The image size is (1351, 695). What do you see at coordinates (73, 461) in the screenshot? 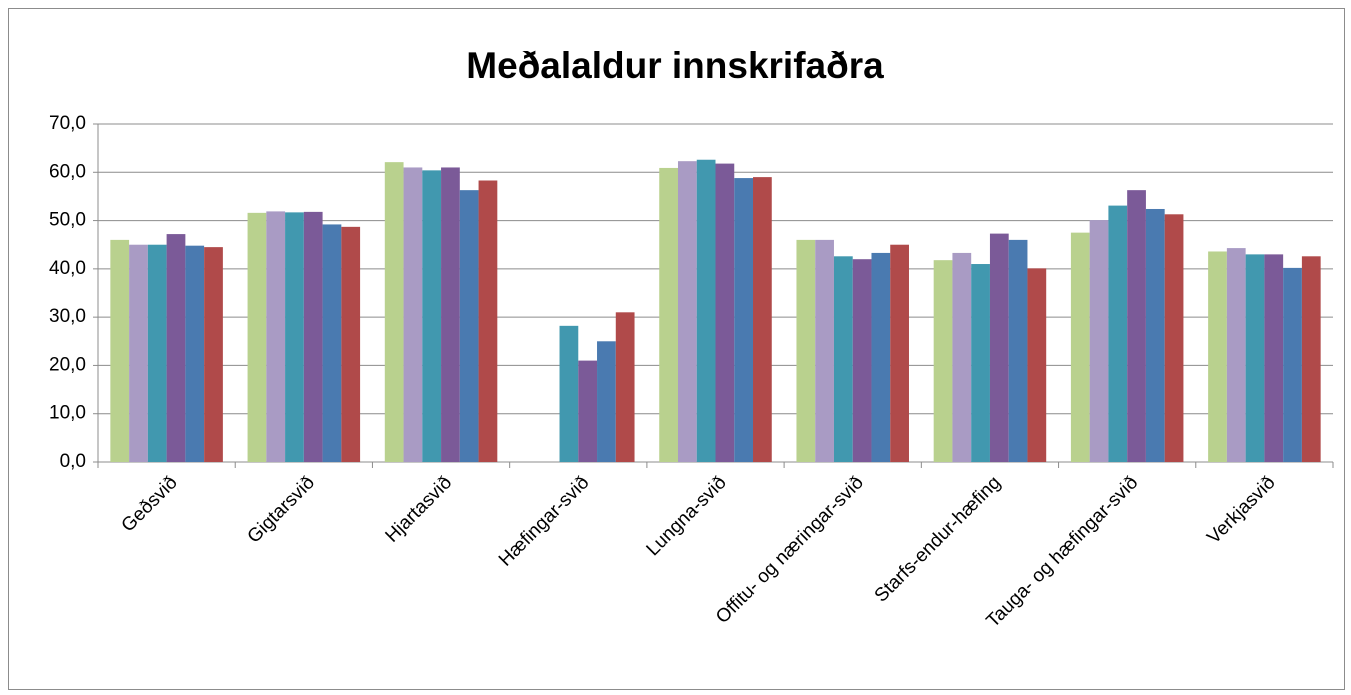
I see `y-tick-label: 0,0` at bounding box center [73, 461].